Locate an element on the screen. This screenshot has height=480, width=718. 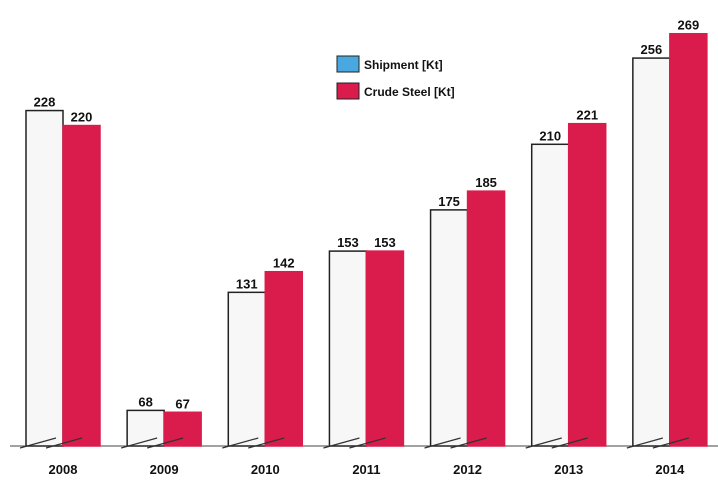
data-label: 256 is located at coordinates (652, 49).